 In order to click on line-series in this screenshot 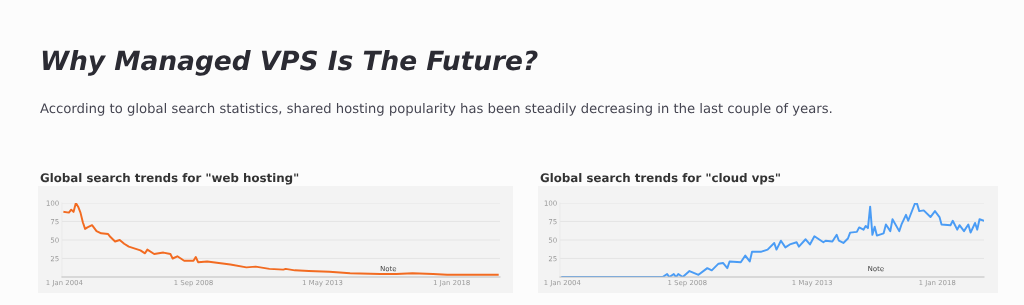, I will do `click(281, 239)`.